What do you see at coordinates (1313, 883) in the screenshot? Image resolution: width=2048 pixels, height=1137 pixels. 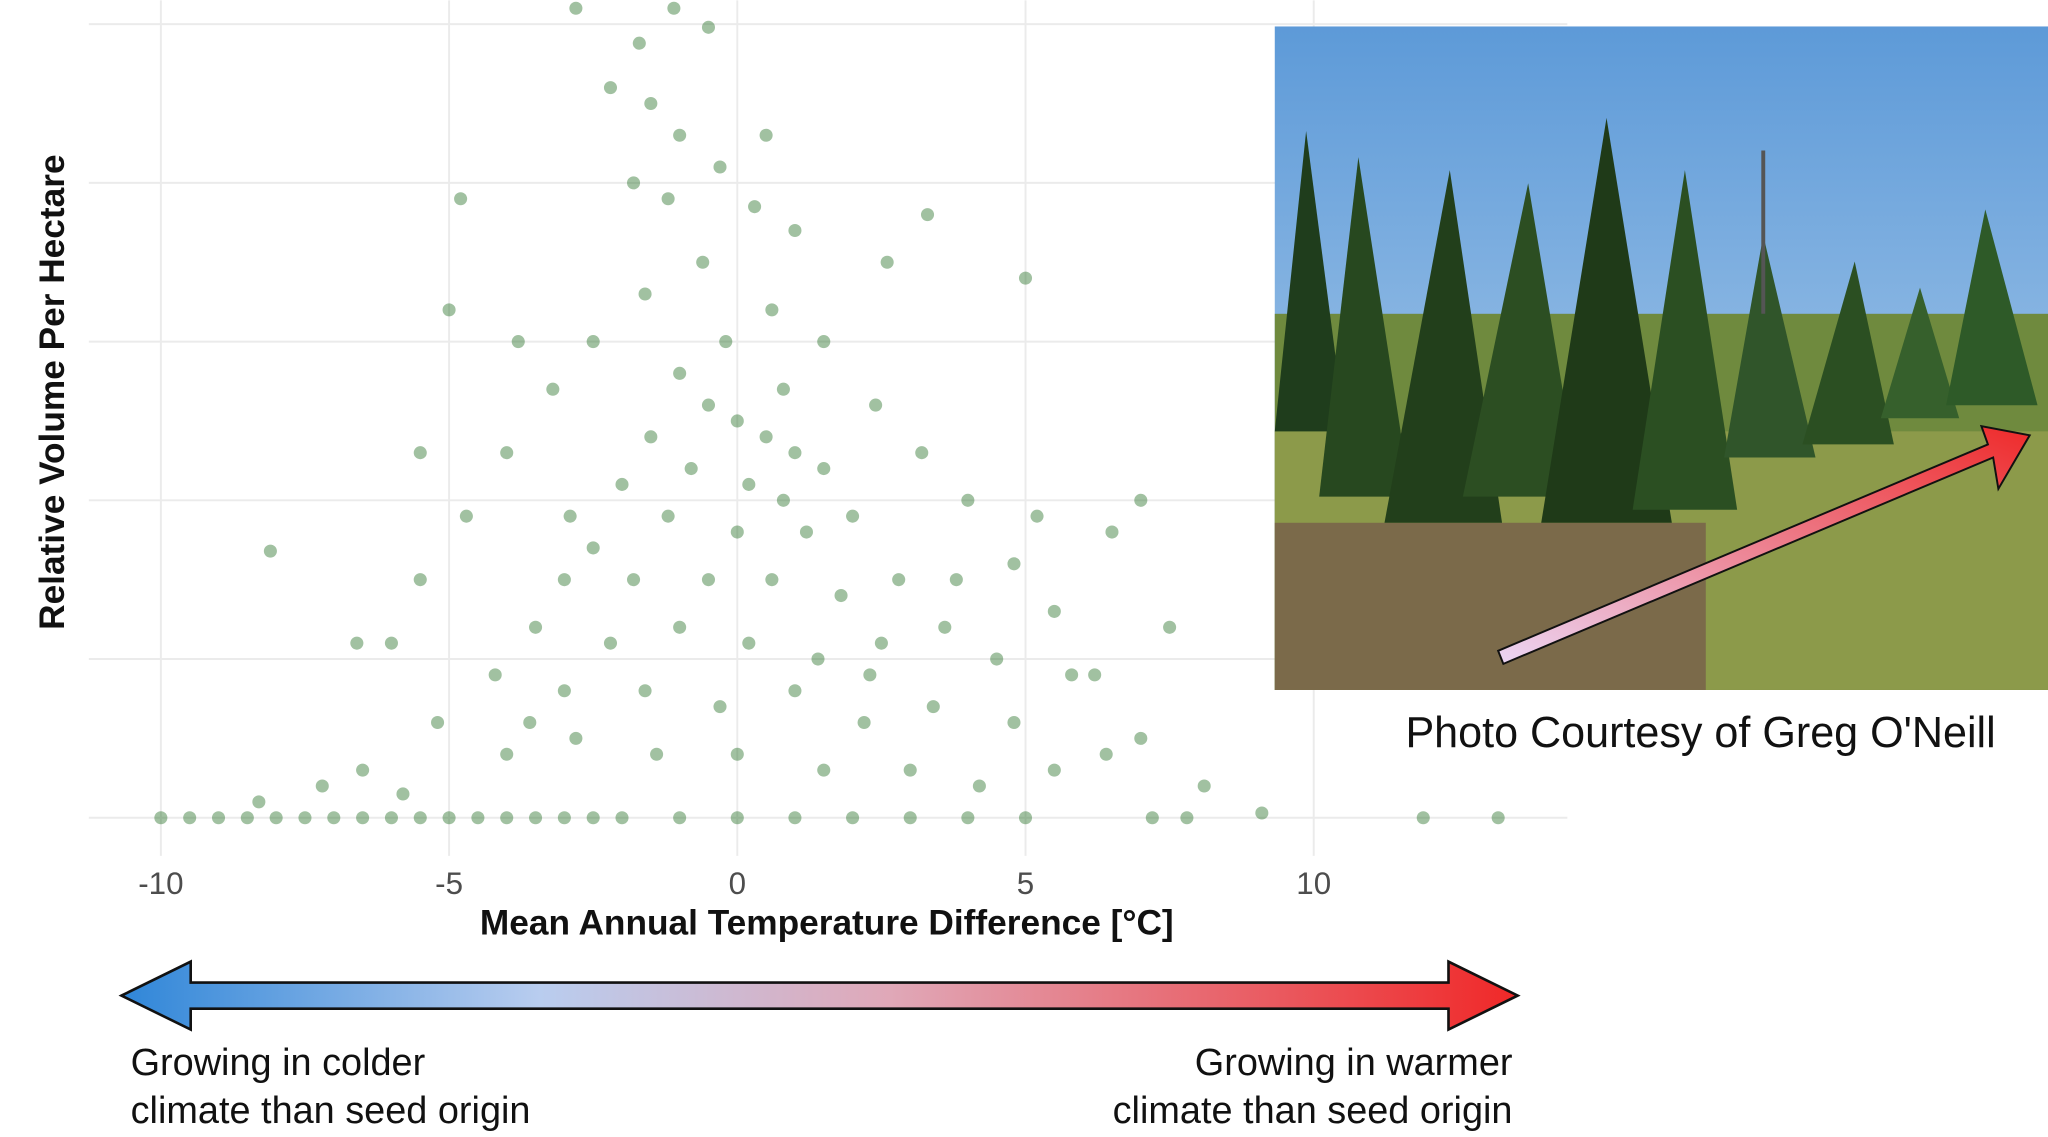 I see `x-tick-label: 10` at bounding box center [1313, 883].